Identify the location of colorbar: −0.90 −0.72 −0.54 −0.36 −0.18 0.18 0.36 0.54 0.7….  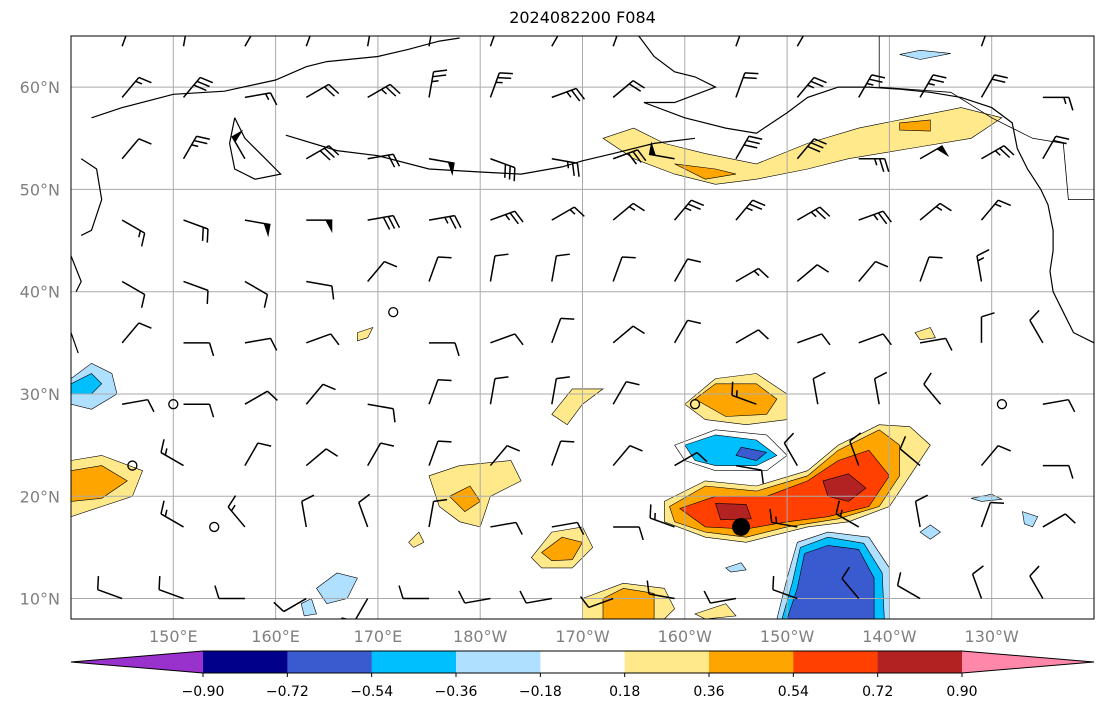
(582, 675).